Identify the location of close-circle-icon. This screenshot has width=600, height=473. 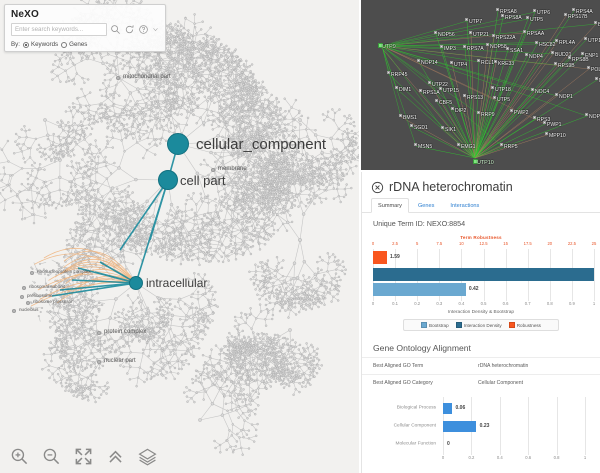
(377, 187).